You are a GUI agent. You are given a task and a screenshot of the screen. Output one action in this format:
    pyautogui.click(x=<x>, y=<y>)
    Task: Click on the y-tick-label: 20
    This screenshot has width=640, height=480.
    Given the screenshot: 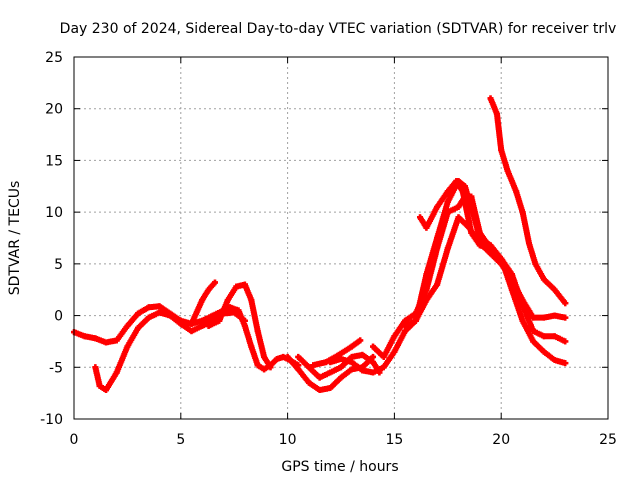 What is the action you would take?
    pyautogui.click(x=54, y=110)
    